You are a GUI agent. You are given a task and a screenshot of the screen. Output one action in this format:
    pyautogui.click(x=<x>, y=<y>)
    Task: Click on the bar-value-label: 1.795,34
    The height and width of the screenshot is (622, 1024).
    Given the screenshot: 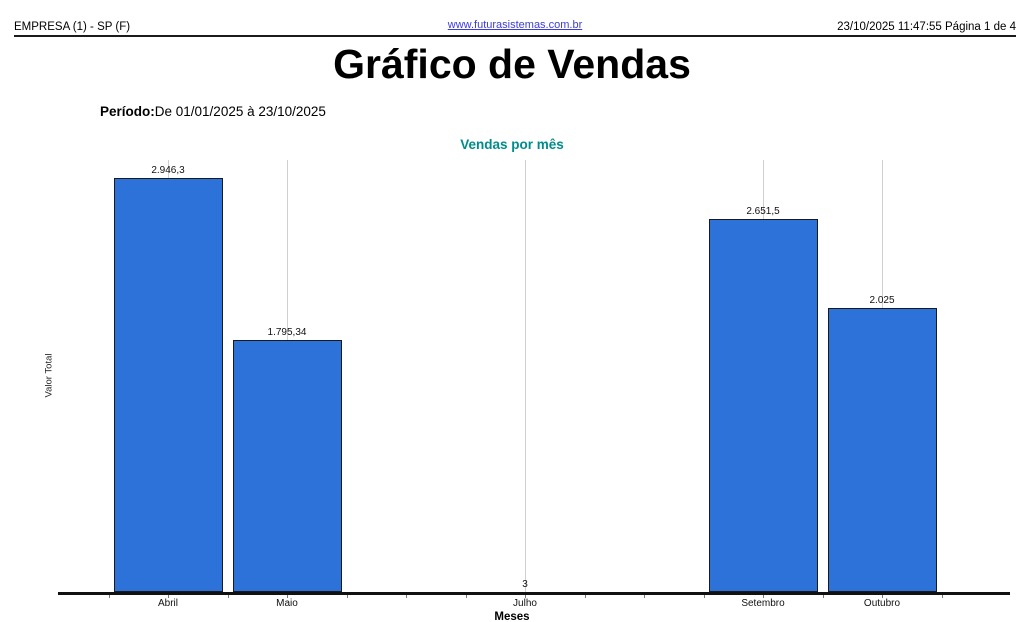 What is the action you would take?
    pyautogui.click(x=287, y=332)
    